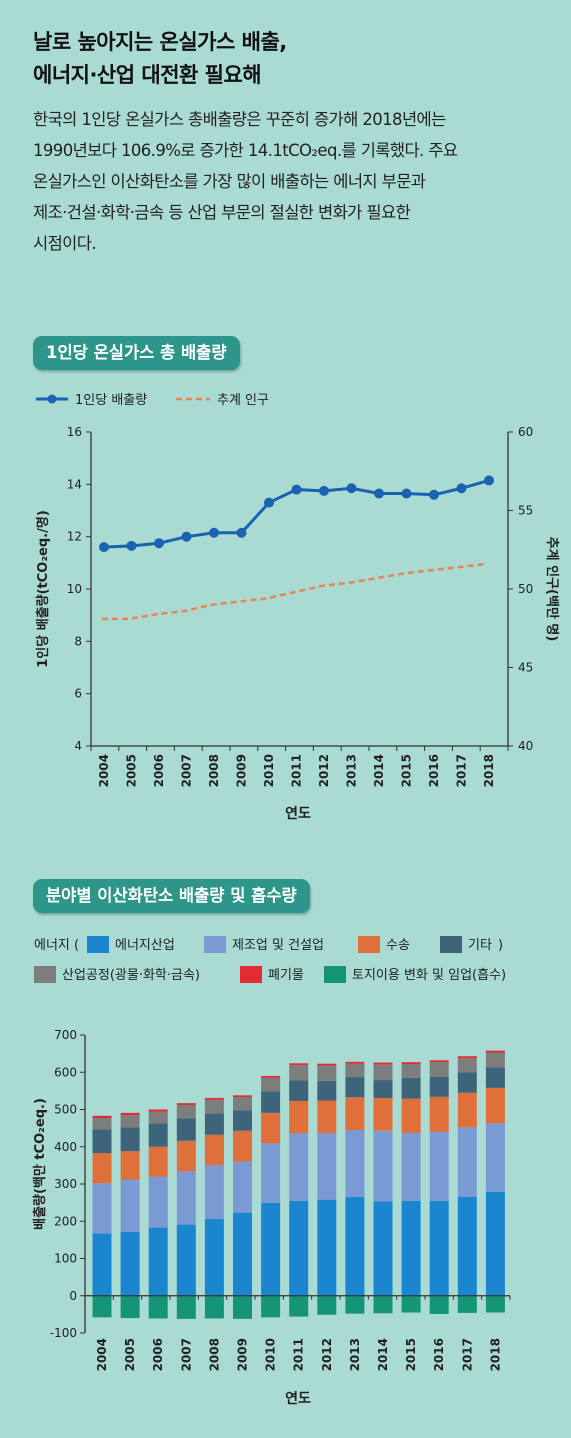 The height and width of the screenshot is (1438, 571). Describe the element at coordinates (525, 746) in the screenshot. I see `right-tick-label: 40` at that location.